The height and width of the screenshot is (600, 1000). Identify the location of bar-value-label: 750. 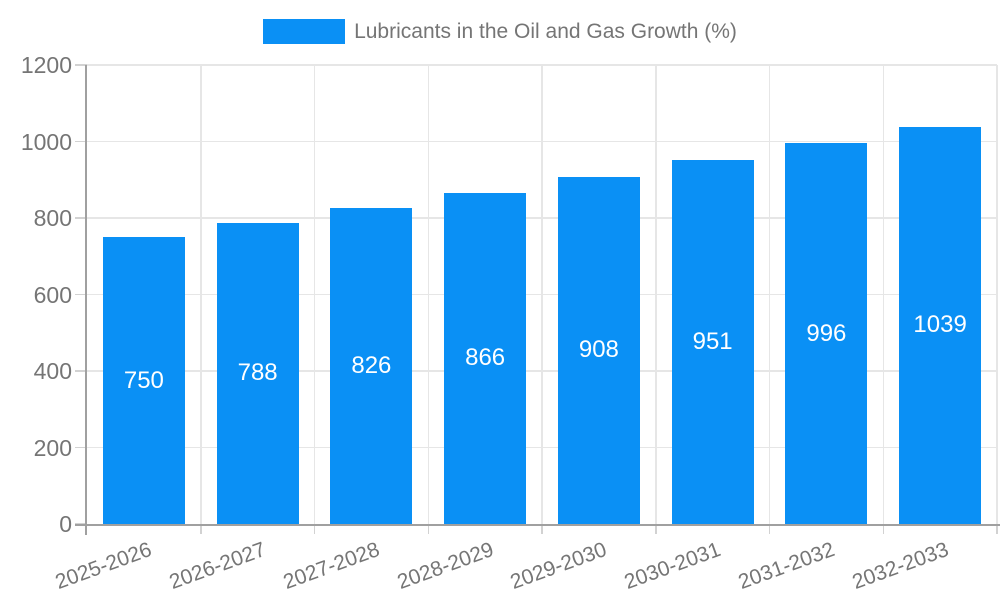
(143, 380).